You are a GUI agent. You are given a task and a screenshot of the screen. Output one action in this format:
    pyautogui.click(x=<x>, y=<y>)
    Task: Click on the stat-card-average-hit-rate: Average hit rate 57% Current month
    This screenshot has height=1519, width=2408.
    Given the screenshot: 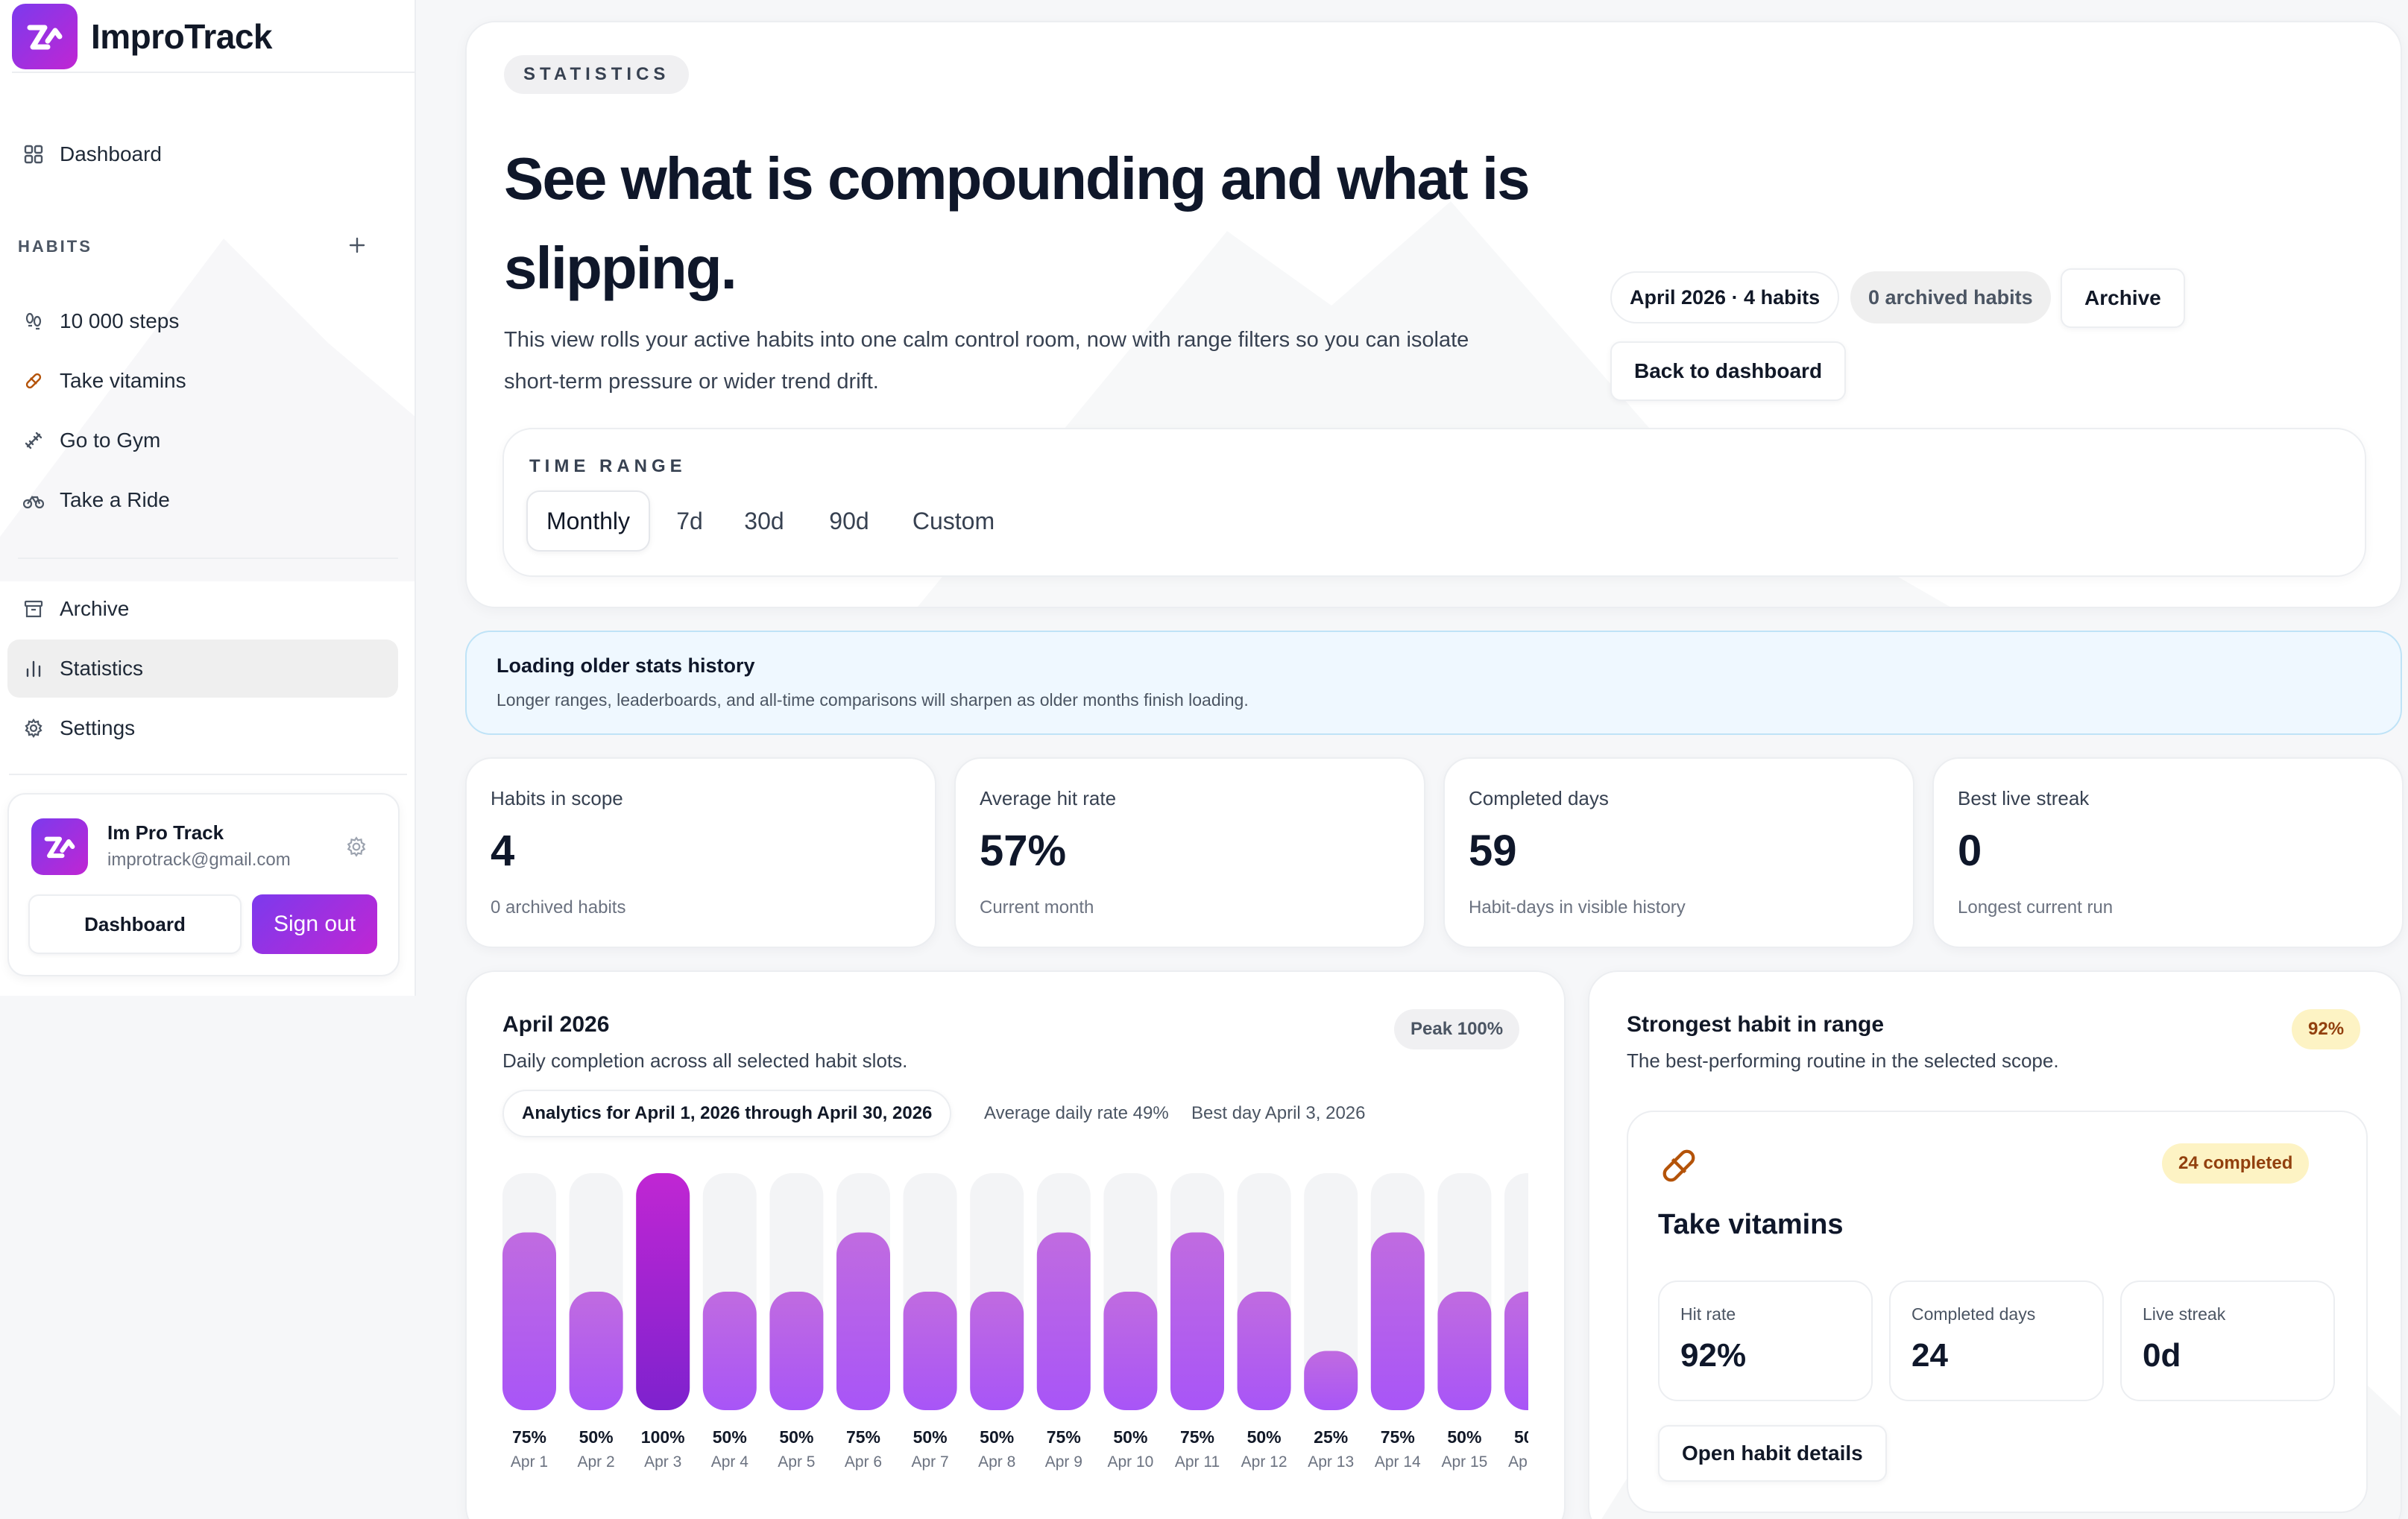 What is the action you would take?
    pyautogui.click(x=1189, y=852)
    